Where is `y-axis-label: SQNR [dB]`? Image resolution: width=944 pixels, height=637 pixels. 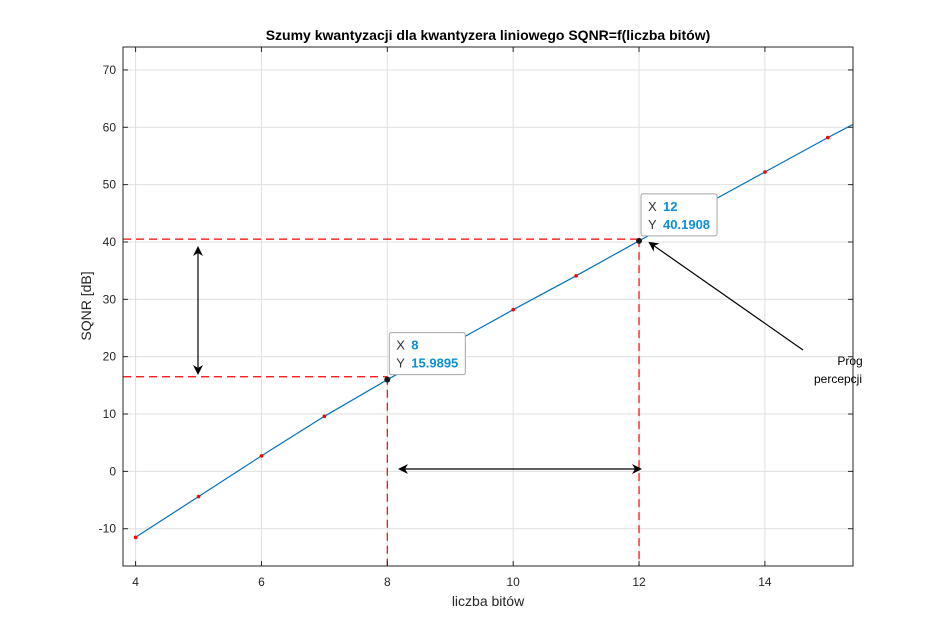 y-axis-label: SQNR [dB] is located at coordinates (86, 305).